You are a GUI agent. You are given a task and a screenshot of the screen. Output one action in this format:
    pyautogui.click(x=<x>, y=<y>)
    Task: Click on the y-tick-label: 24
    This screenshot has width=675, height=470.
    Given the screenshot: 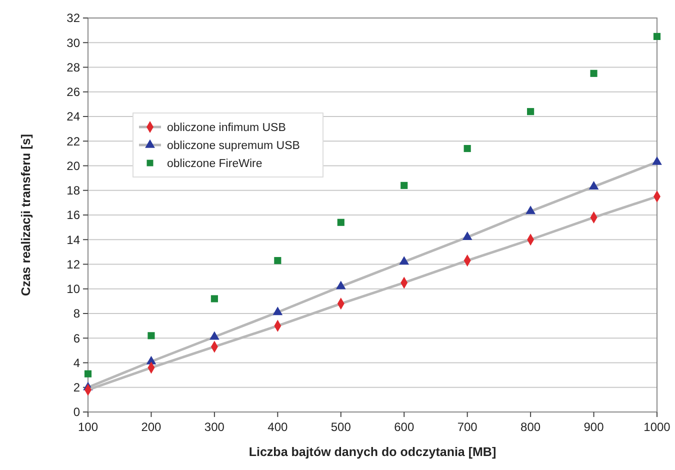 What is the action you would take?
    pyautogui.click(x=73, y=117)
    